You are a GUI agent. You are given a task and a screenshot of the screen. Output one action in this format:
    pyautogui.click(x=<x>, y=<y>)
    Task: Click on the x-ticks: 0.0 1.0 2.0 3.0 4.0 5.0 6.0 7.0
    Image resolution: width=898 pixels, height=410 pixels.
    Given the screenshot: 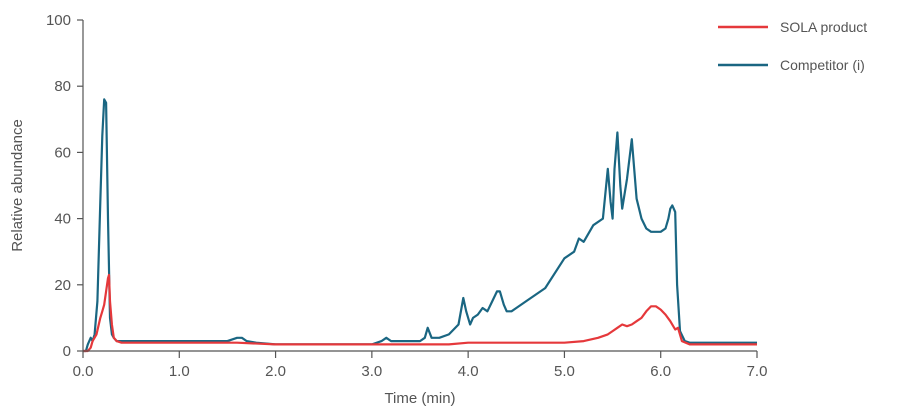 What is the action you would take?
    pyautogui.click(x=420, y=365)
    